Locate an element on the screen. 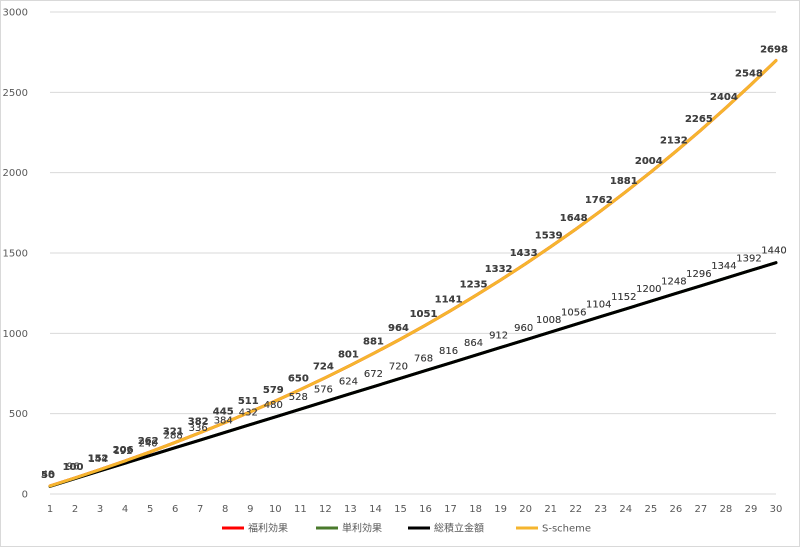  data-label: 152 is located at coordinates (98, 459).